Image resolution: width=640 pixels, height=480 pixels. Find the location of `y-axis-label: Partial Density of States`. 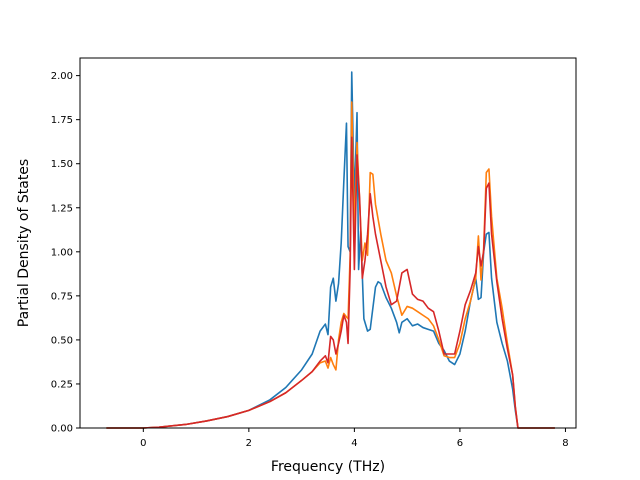

y-axis-label: Partial Density of States is located at coordinates (24, 243).